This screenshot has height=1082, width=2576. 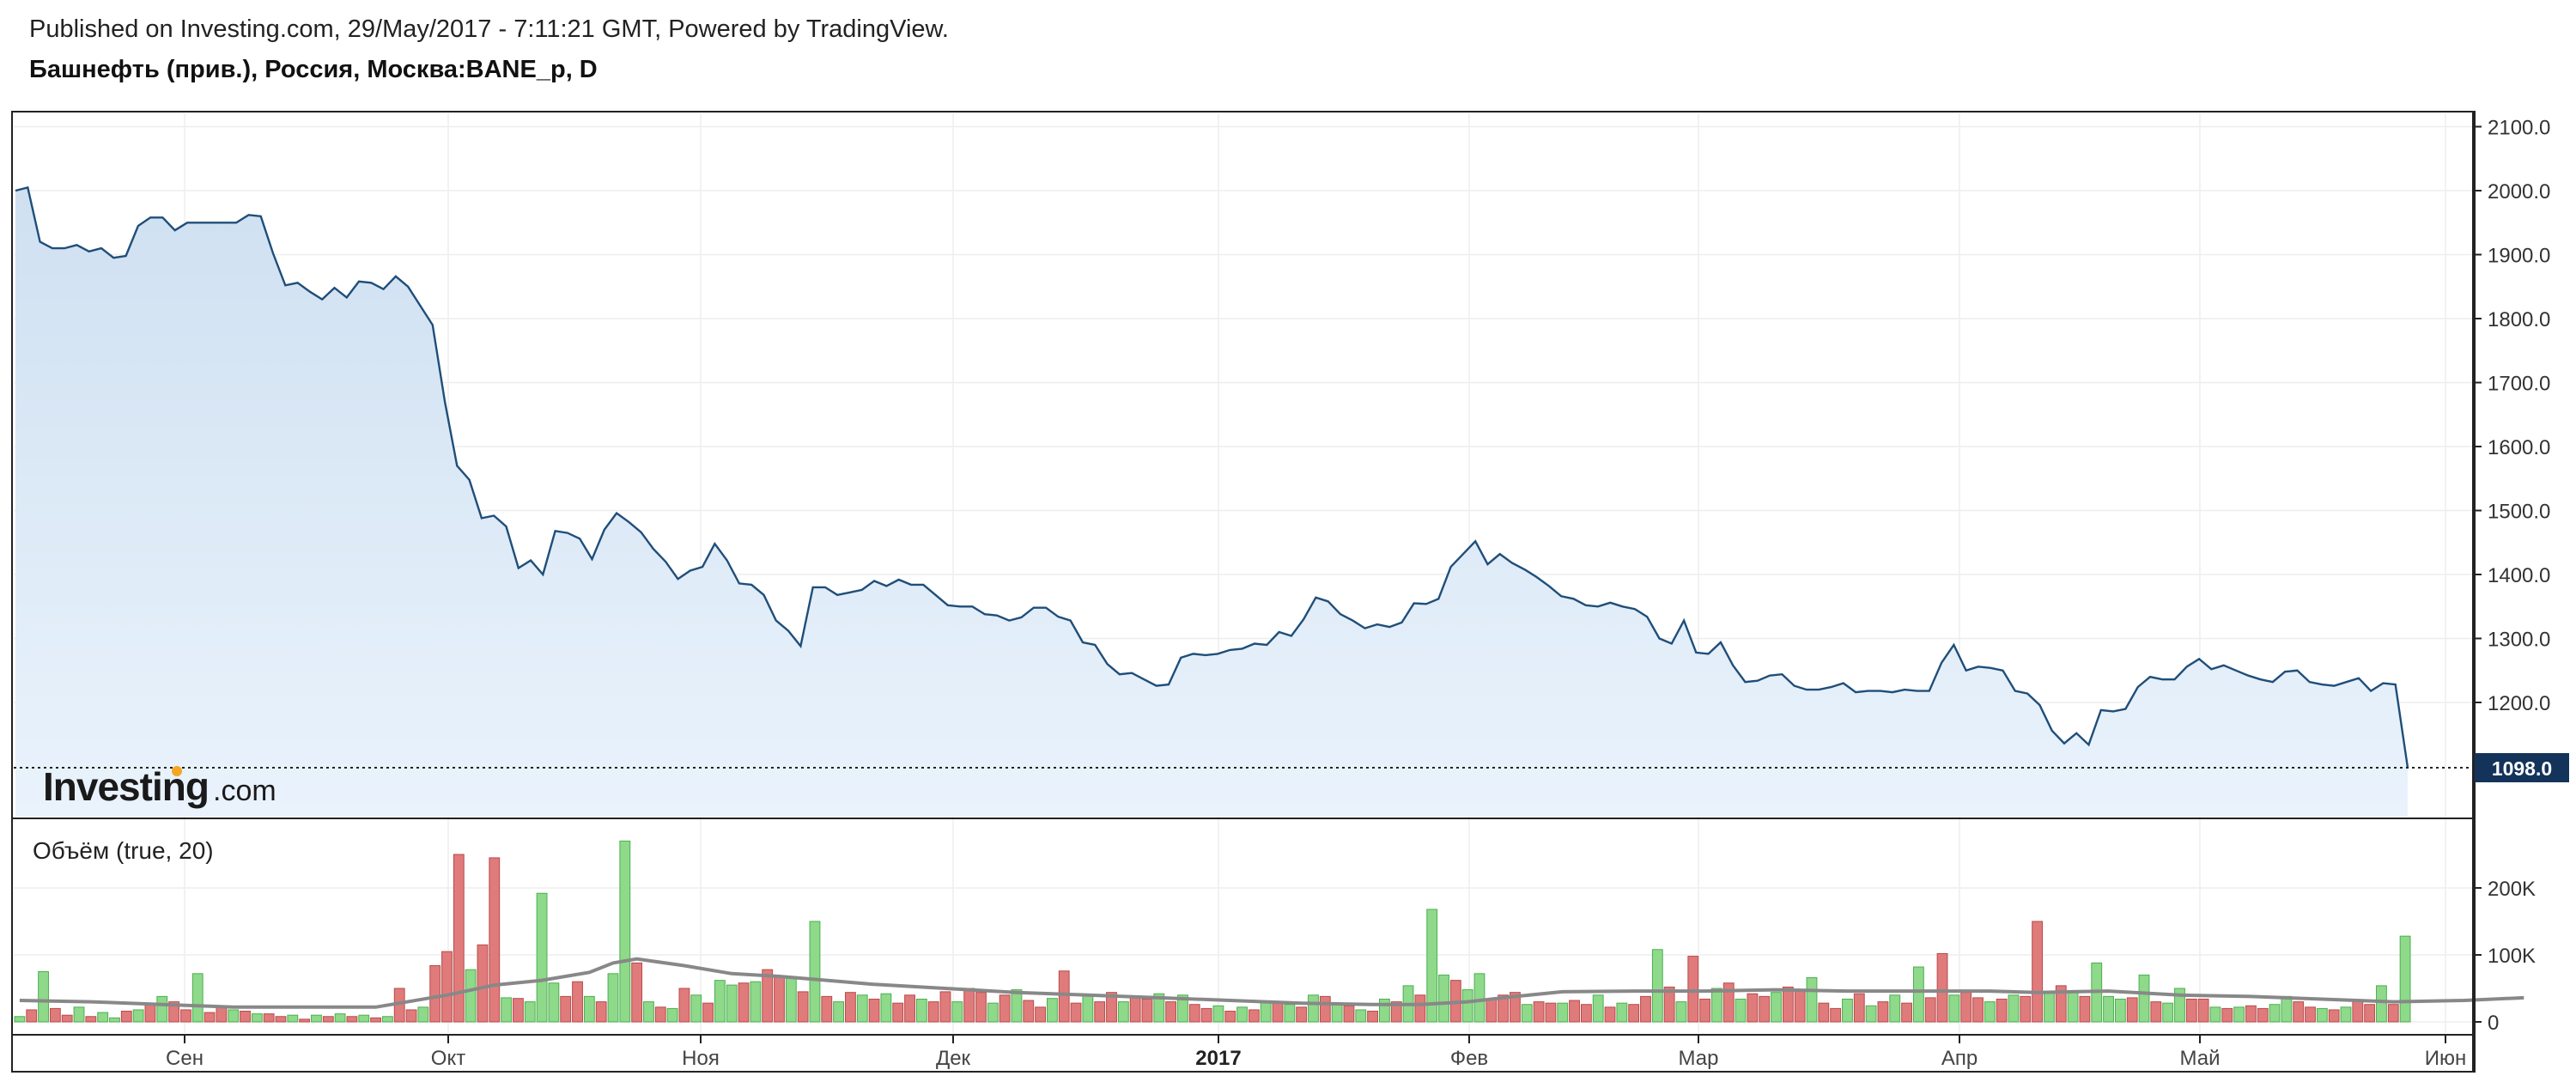 I want to click on last-price-badge-bg, so click(x=2522, y=767).